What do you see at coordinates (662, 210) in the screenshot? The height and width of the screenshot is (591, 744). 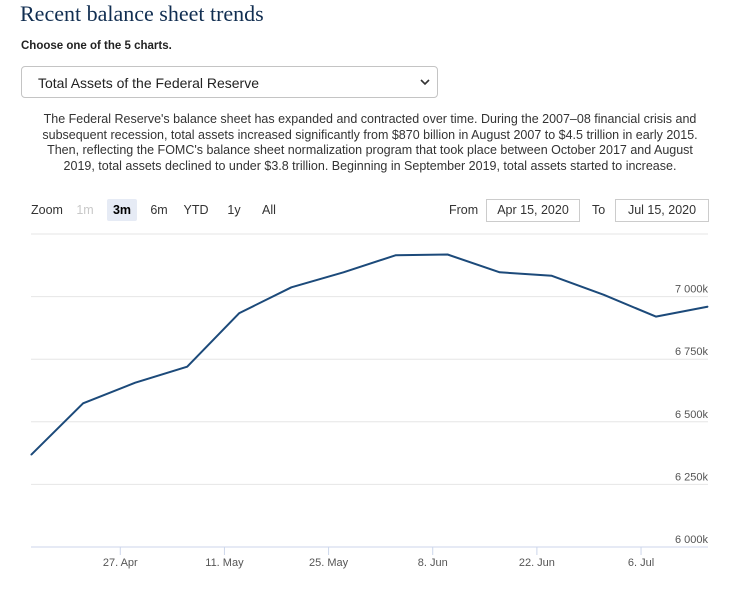 I see `to-date-input: Jul 15, 2020` at bounding box center [662, 210].